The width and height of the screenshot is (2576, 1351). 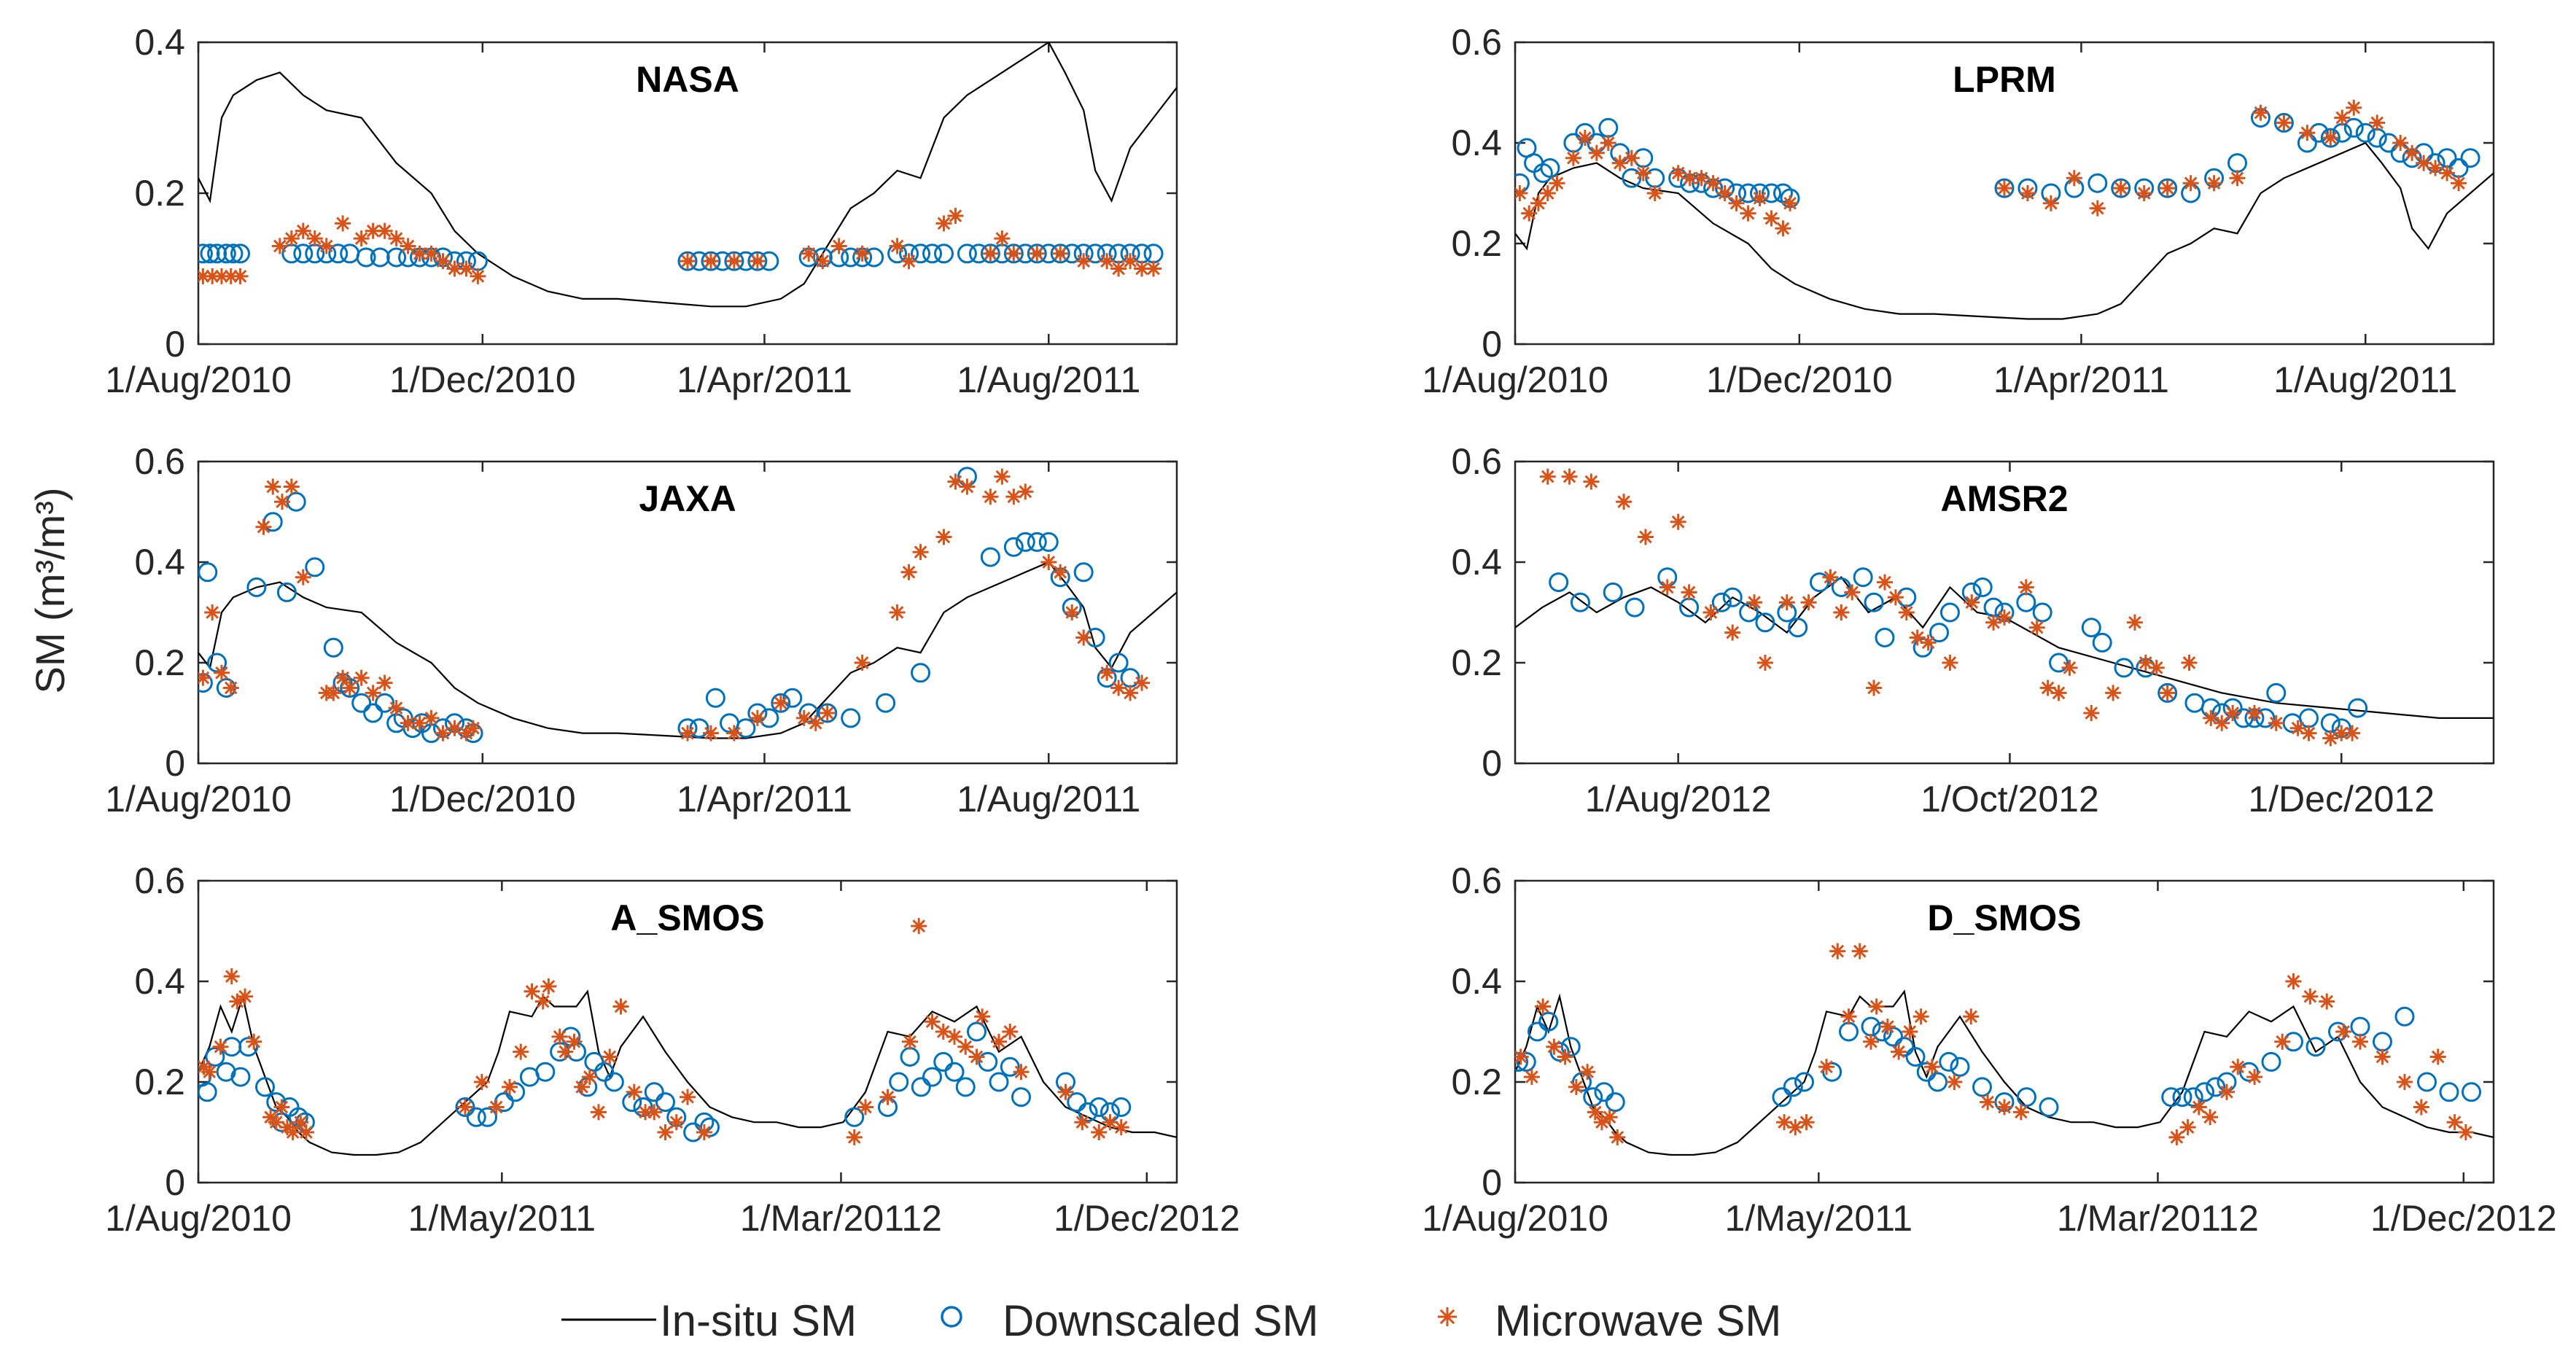 What do you see at coordinates (2004, 918) in the screenshot?
I see `panel-title: D_SMOS` at bounding box center [2004, 918].